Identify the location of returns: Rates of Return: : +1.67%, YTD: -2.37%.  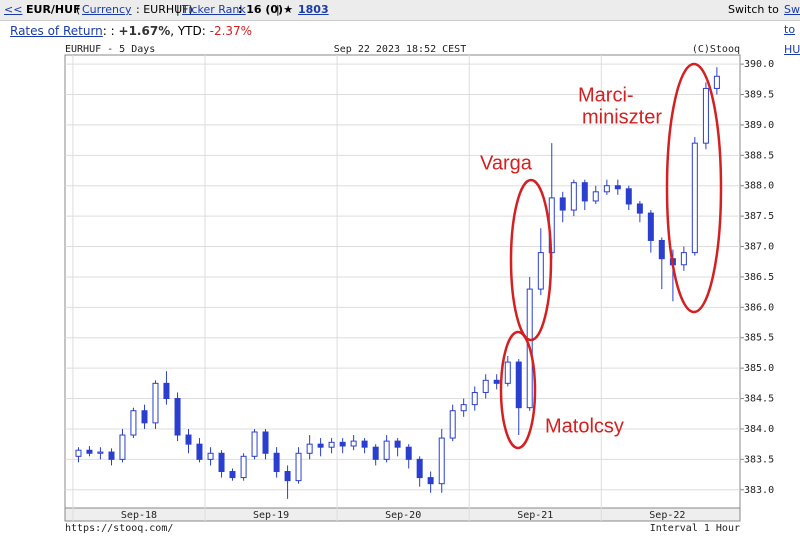
(131, 31).